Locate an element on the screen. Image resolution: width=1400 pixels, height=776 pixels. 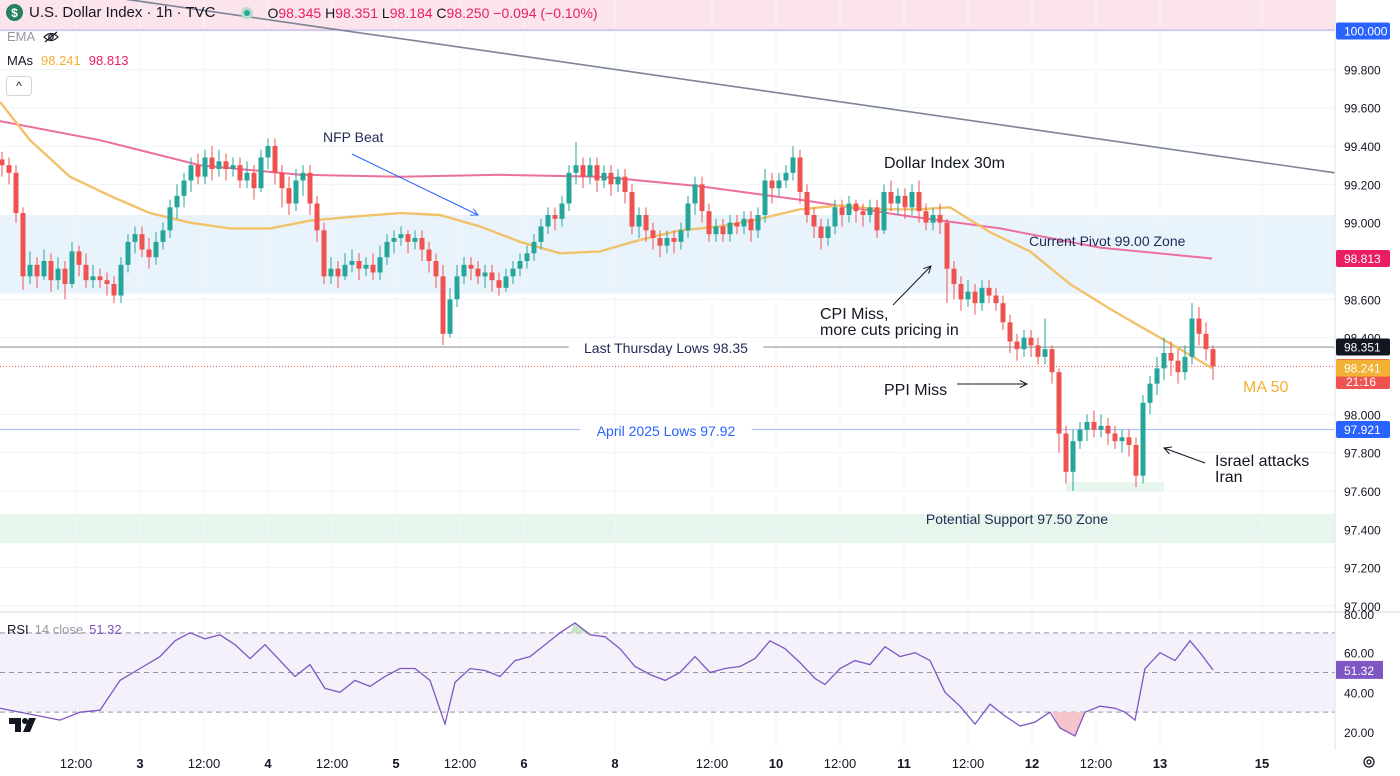
low-value: 98.184 is located at coordinates (411, 12).